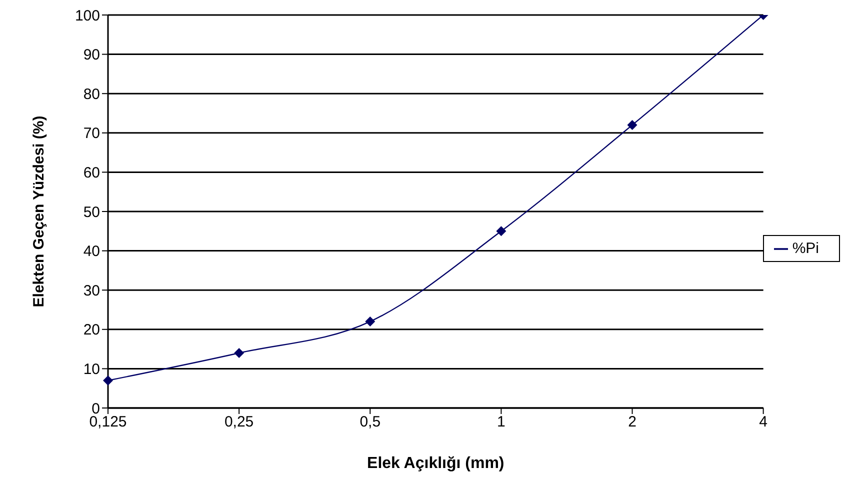 The image size is (858, 496). Describe the element at coordinates (91, 94) in the screenshot. I see `y-tick-label: 80` at that location.